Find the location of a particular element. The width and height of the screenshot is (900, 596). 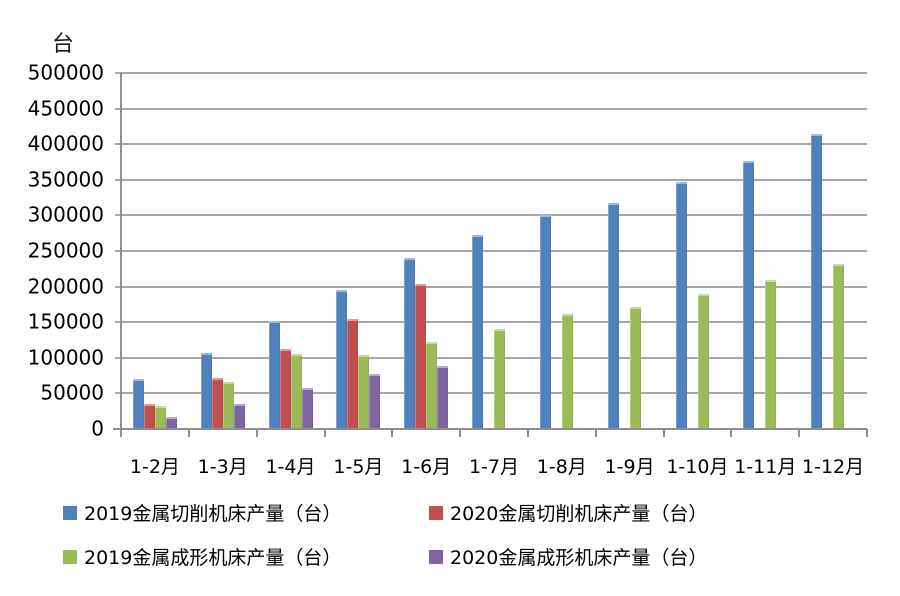

y-axis-tick-label: 0 is located at coordinates (97, 428).